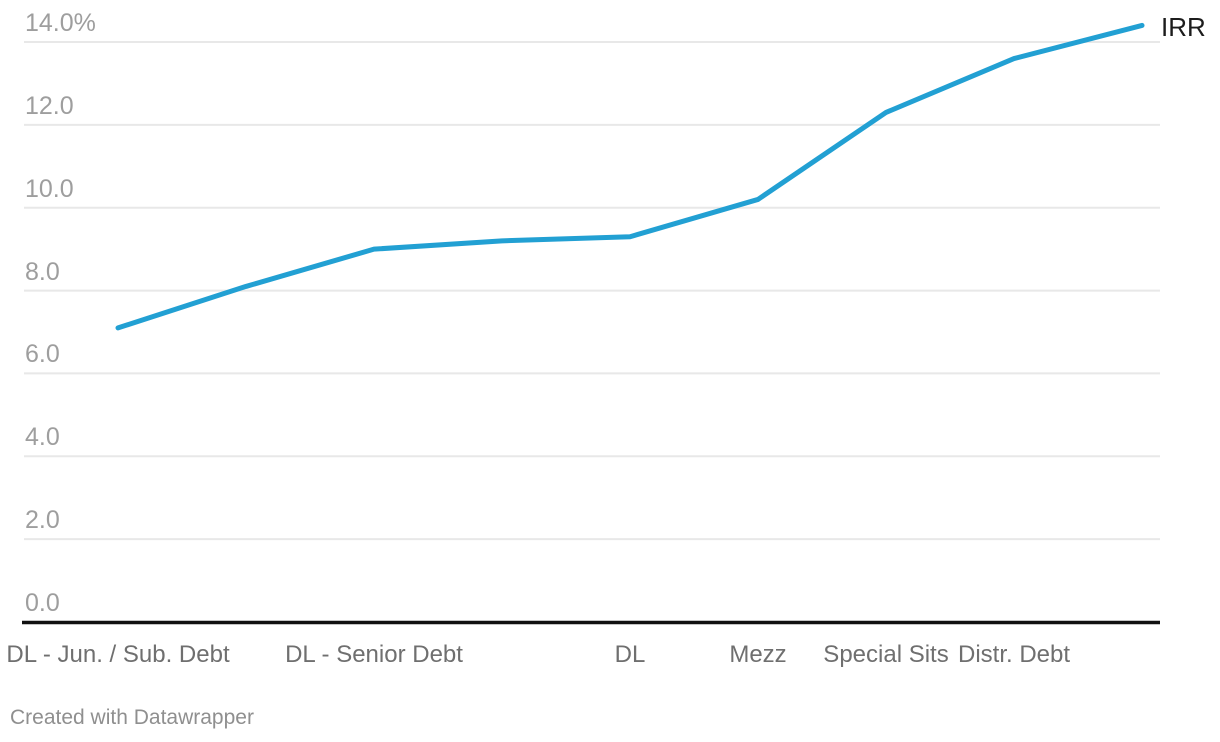  What do you see at coordinates (42, 603) in the screenshot?
I see `y-tick-label: 0.0` at bounding box center [42, 603].